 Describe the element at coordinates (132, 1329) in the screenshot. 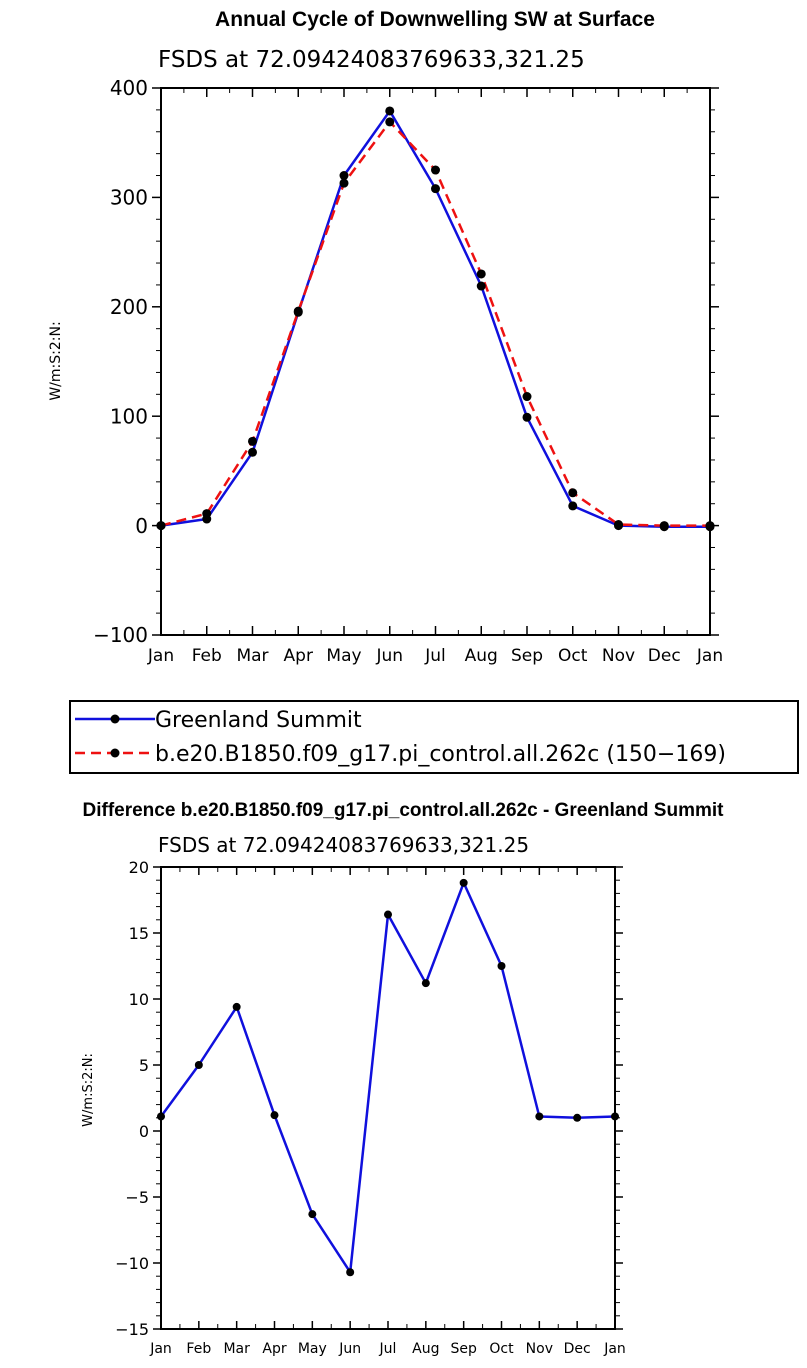

I see `chart2-ytick-label: −15` at that location.